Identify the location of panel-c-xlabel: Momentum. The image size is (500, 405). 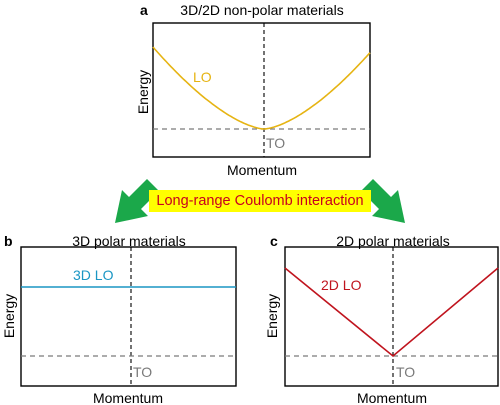
(392, 397).